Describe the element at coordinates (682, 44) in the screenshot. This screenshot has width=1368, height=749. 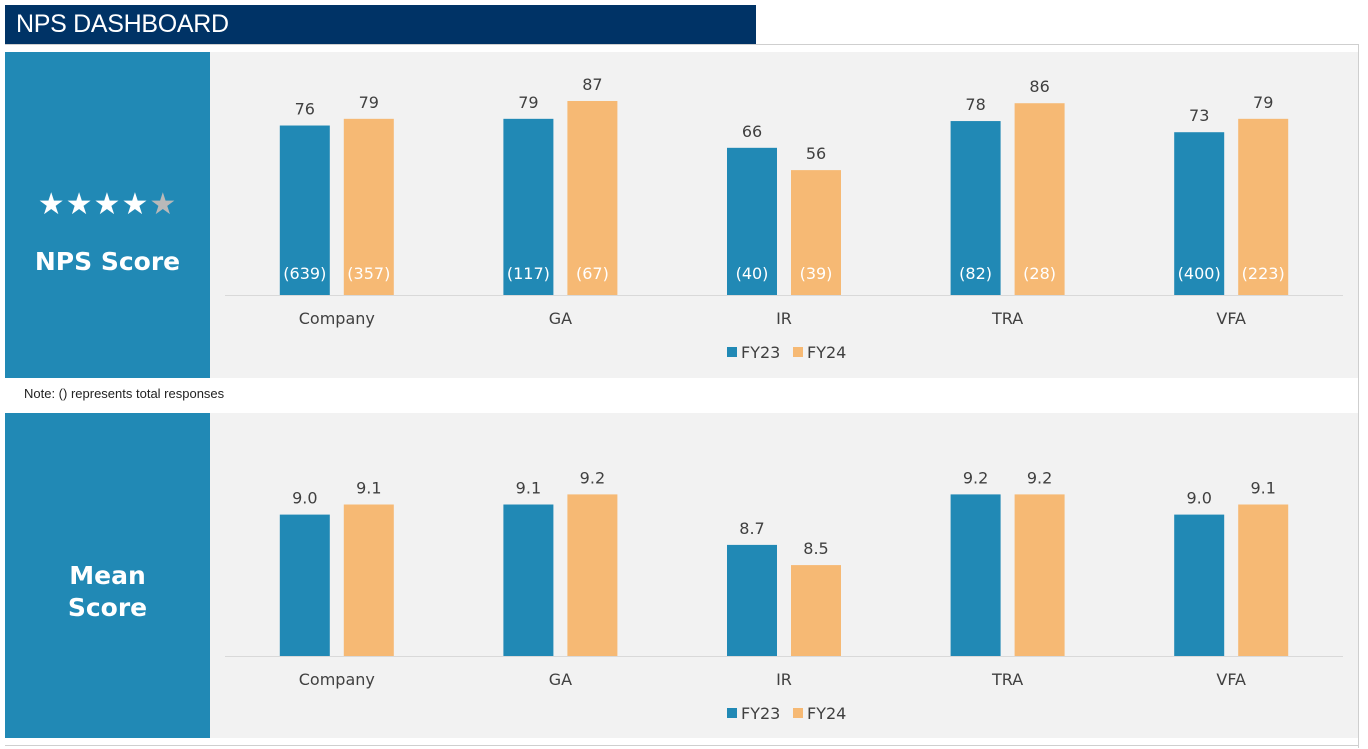
I see `top-divider` at that location.